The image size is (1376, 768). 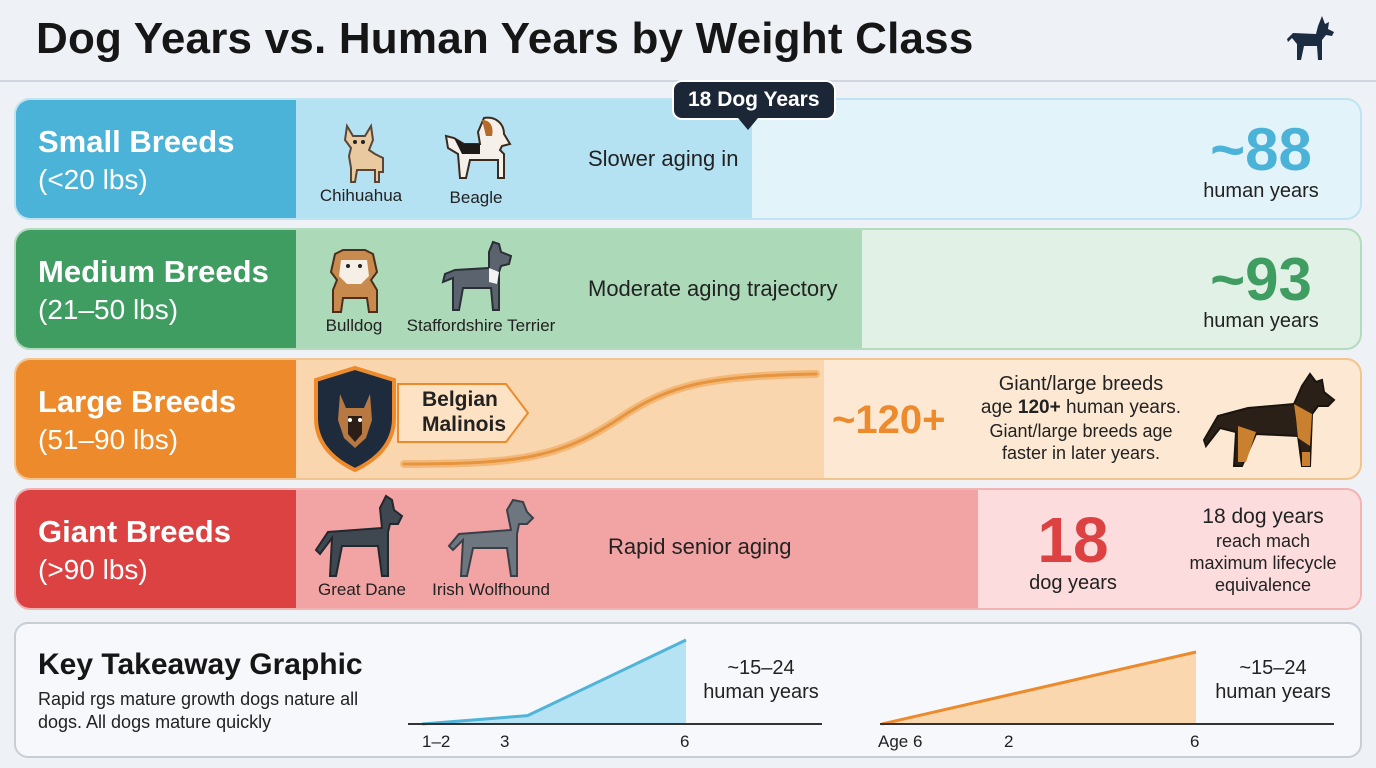 I want to click on aging-curve, so click(x=610, y=419).